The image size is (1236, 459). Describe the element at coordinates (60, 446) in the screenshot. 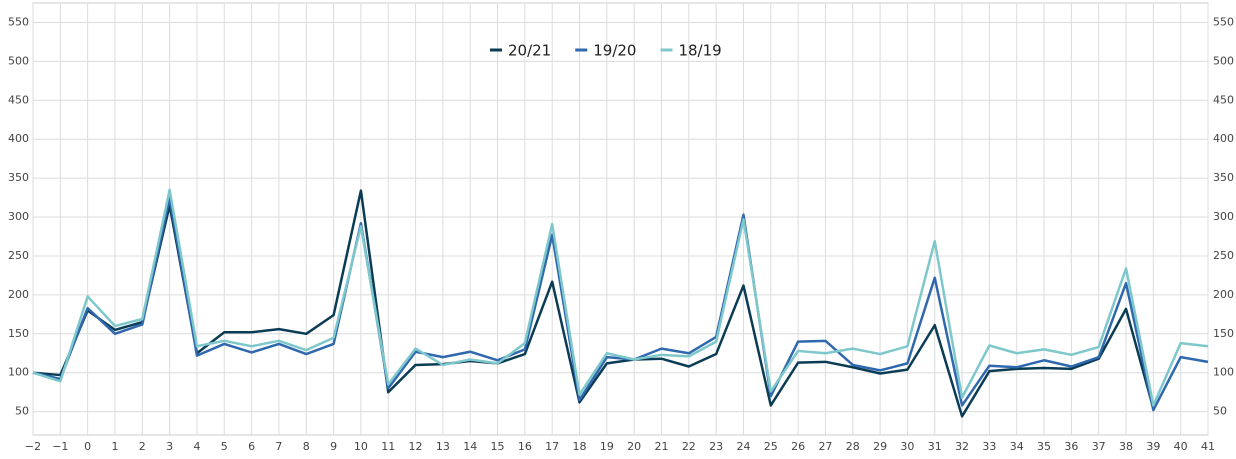

I see `x-tick-label: −1` at that location.